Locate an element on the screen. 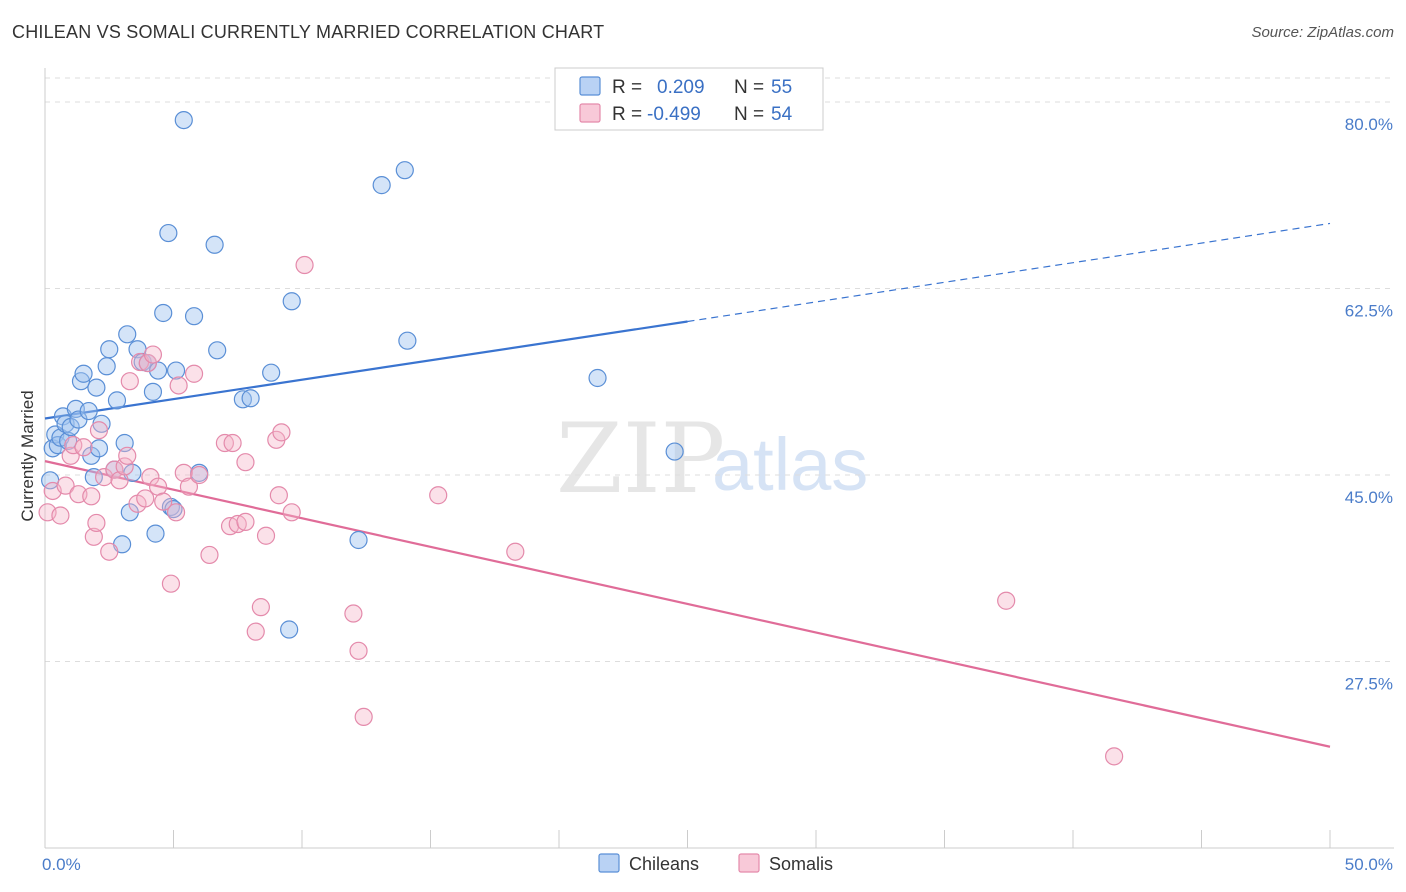  source-label: Source: ZipAtlas.com is located at coordinates (1322, 32).